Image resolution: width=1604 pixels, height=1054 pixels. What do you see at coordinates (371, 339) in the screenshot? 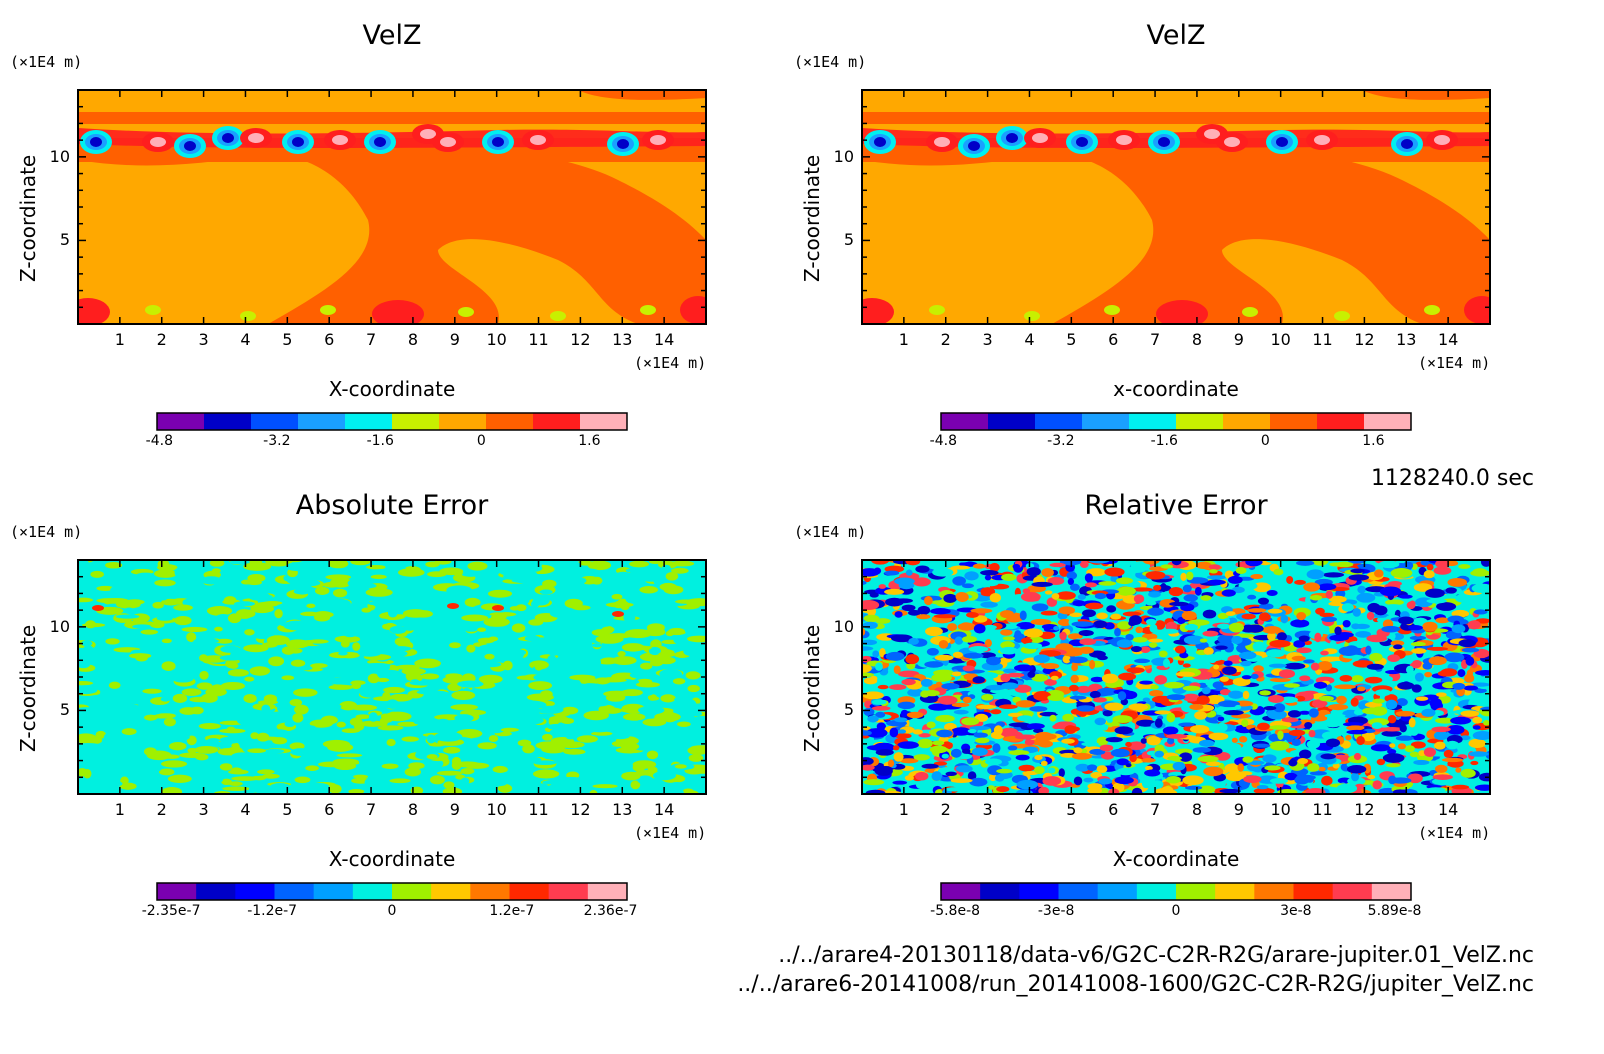
I see `x-tick-label: 7` at bounding box center [371, 339].